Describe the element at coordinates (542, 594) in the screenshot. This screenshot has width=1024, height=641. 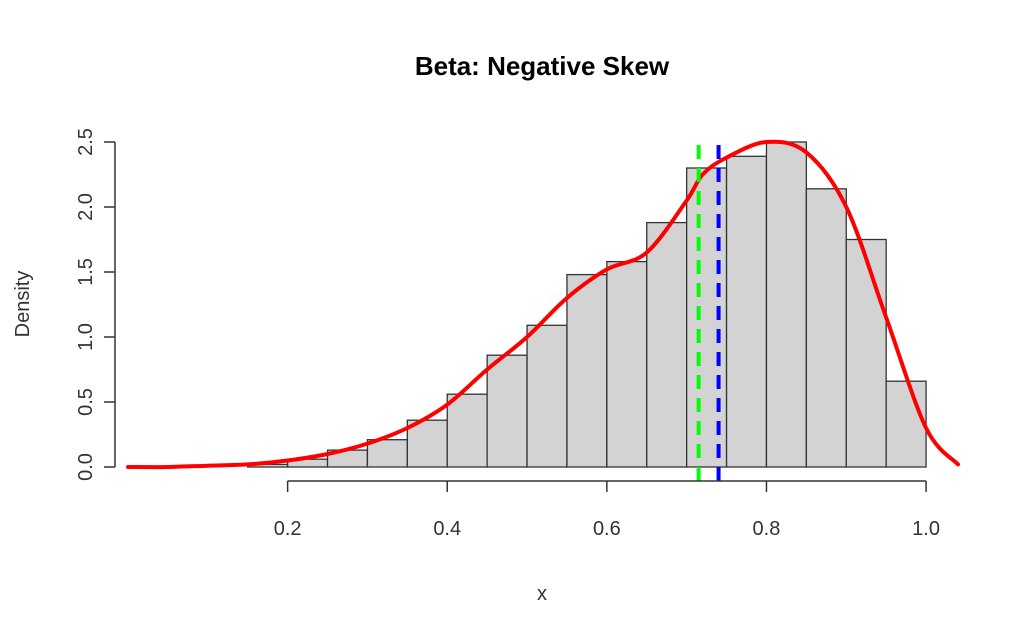
I see `x-axis-label: x` at that location.